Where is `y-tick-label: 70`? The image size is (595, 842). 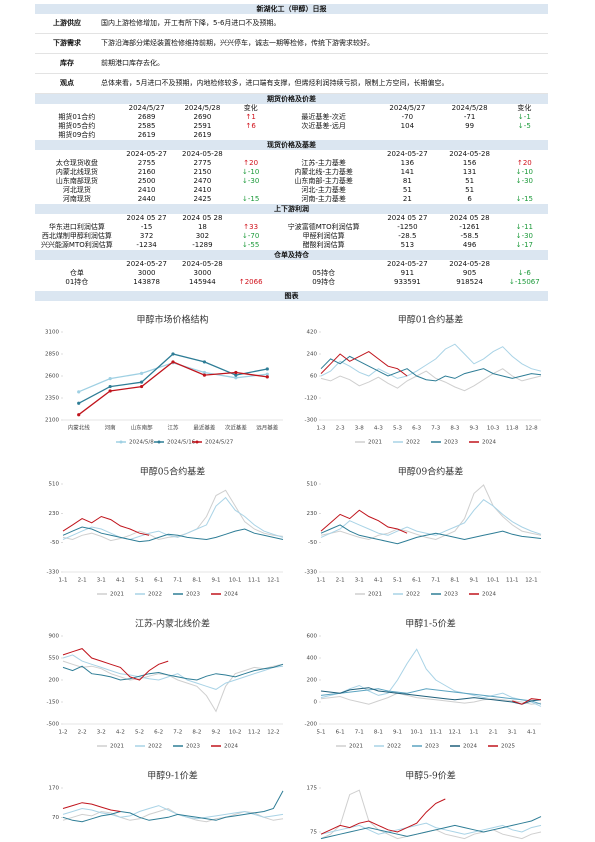
y-tick-label: 70 is located at coordinates (55, 818).